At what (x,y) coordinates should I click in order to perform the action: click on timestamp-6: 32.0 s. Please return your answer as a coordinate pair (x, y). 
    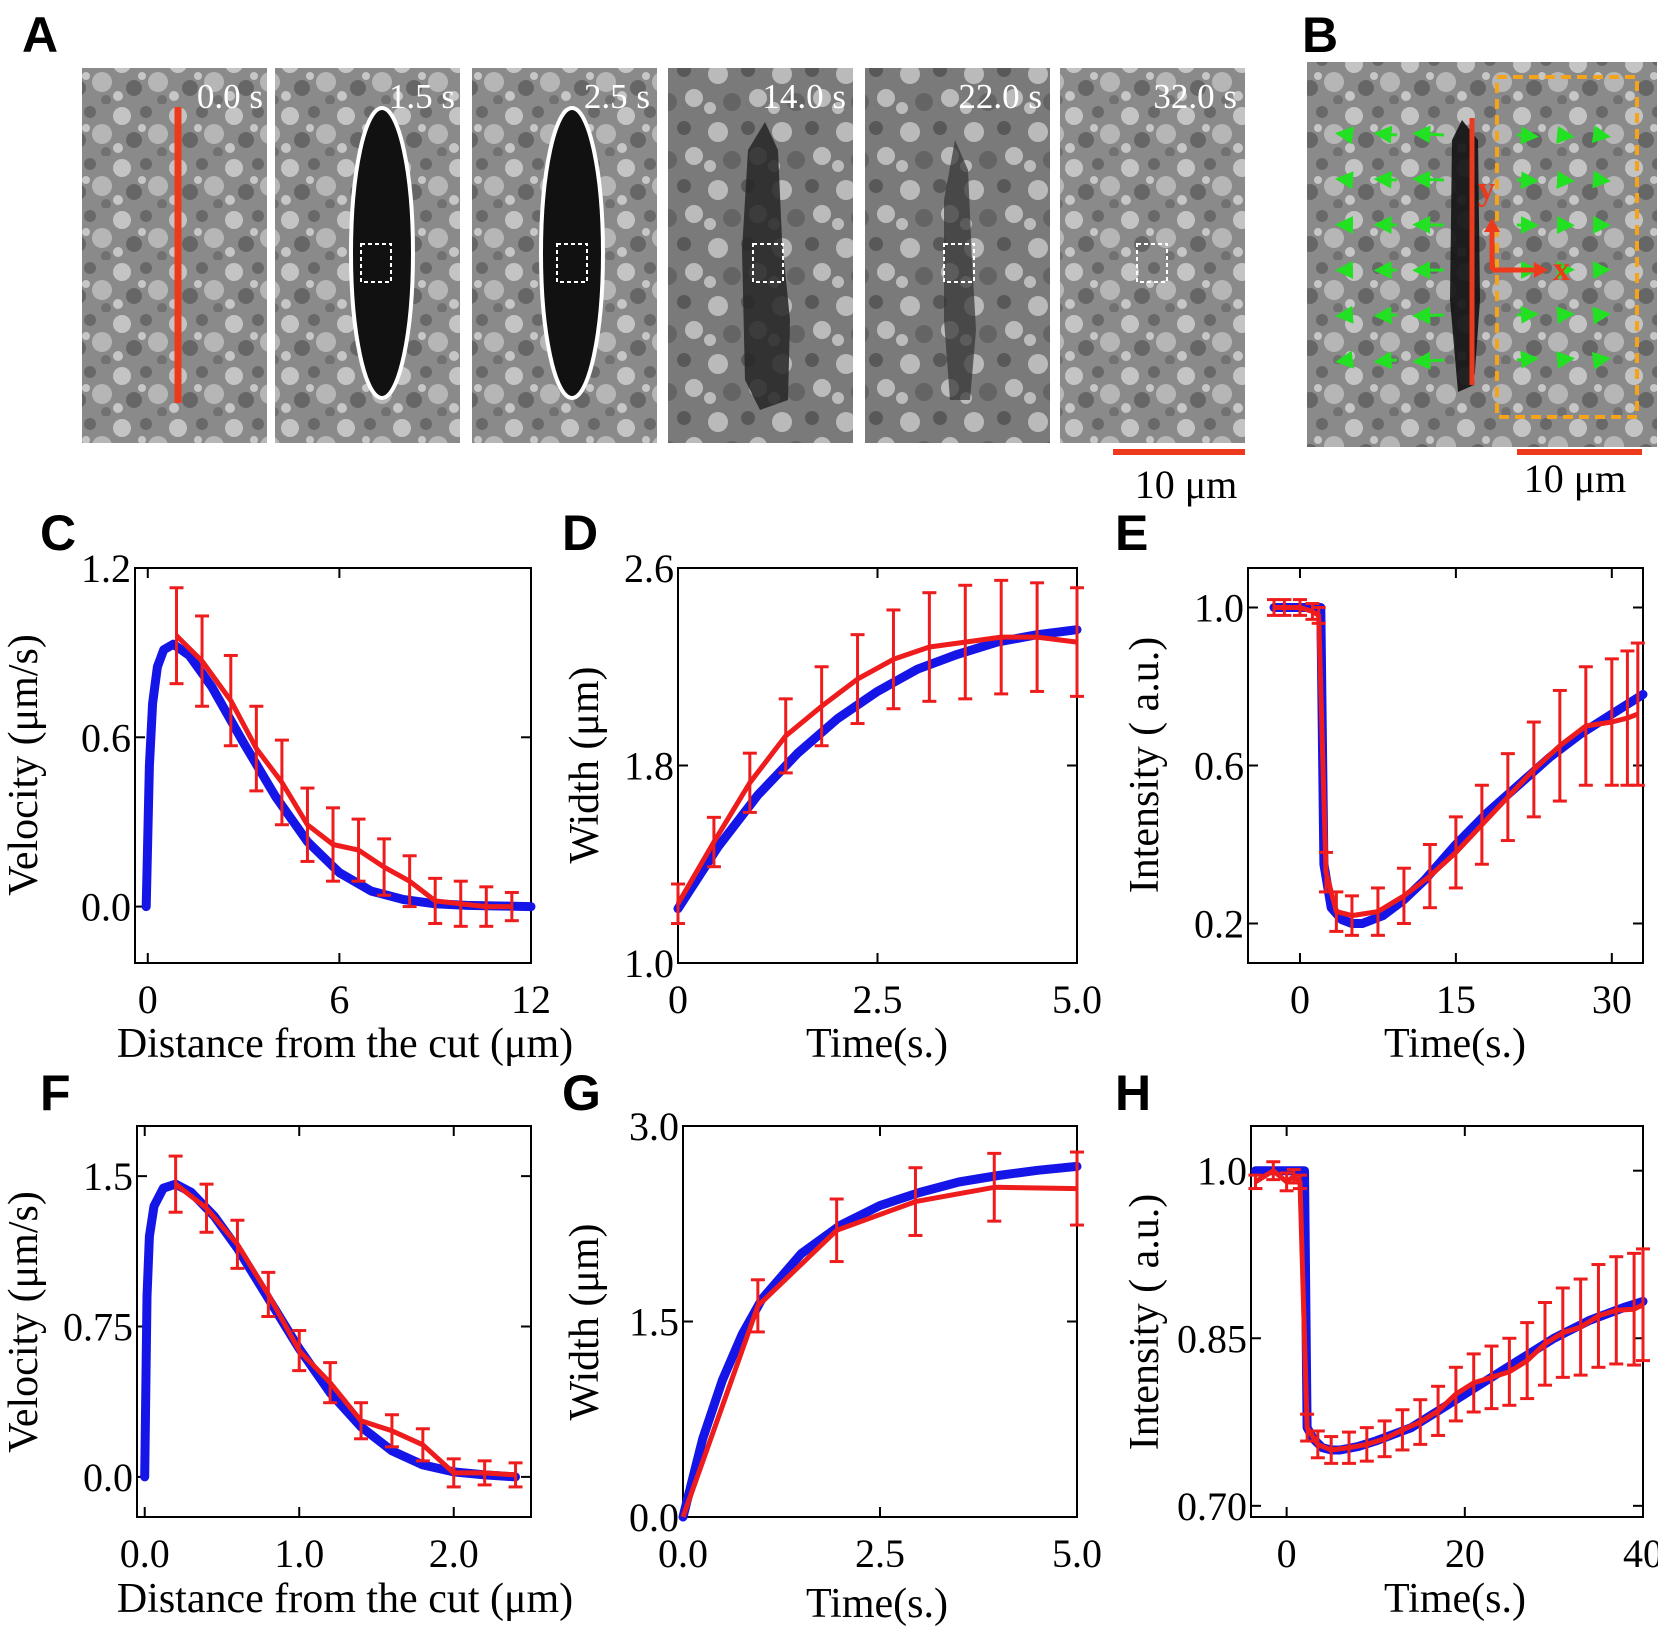
    Looking at the image, I should click on (1195, 96).